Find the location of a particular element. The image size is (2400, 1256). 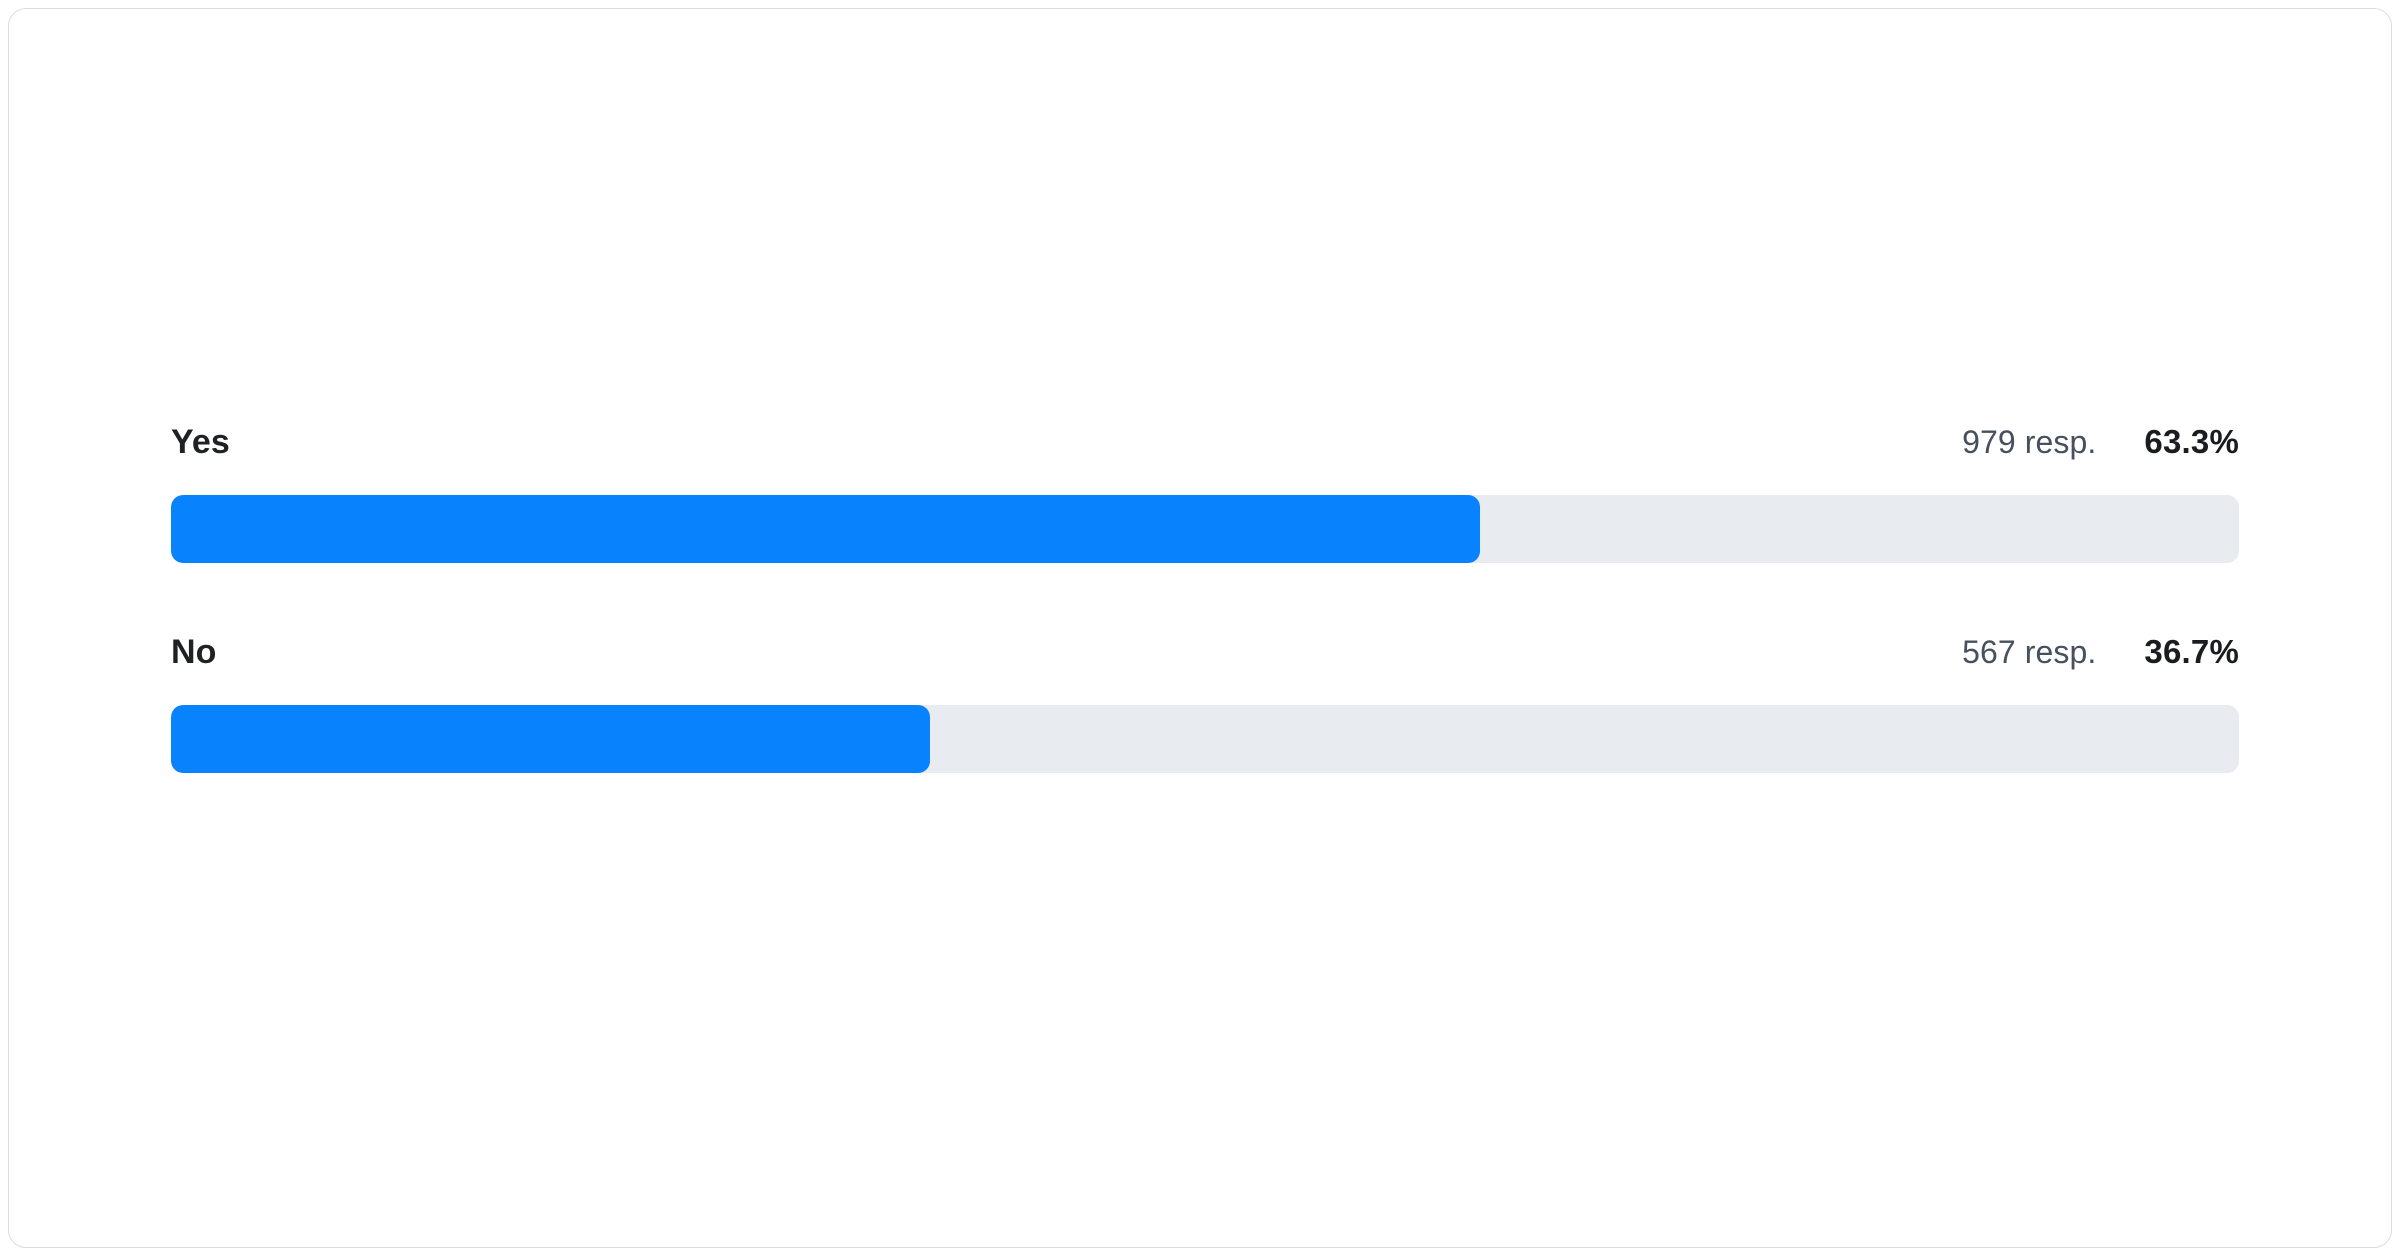

poll-option-no: No 567 resp. 36.7% is located at coordinates (1205, 703).